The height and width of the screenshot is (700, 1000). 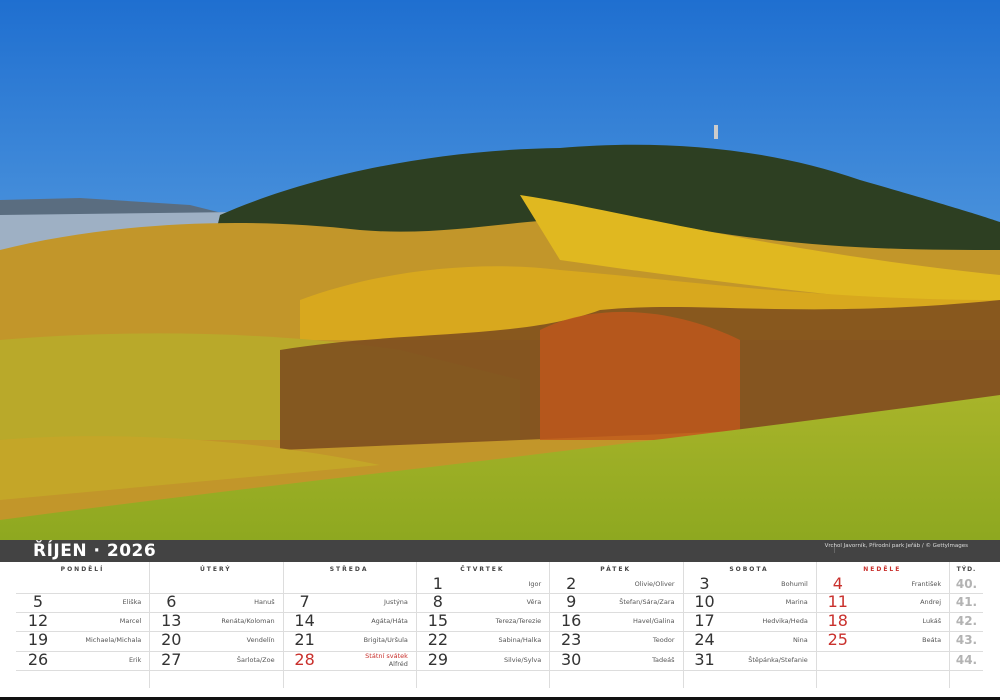 I want to click on name-day: Igor, so click(x=535, y=584).